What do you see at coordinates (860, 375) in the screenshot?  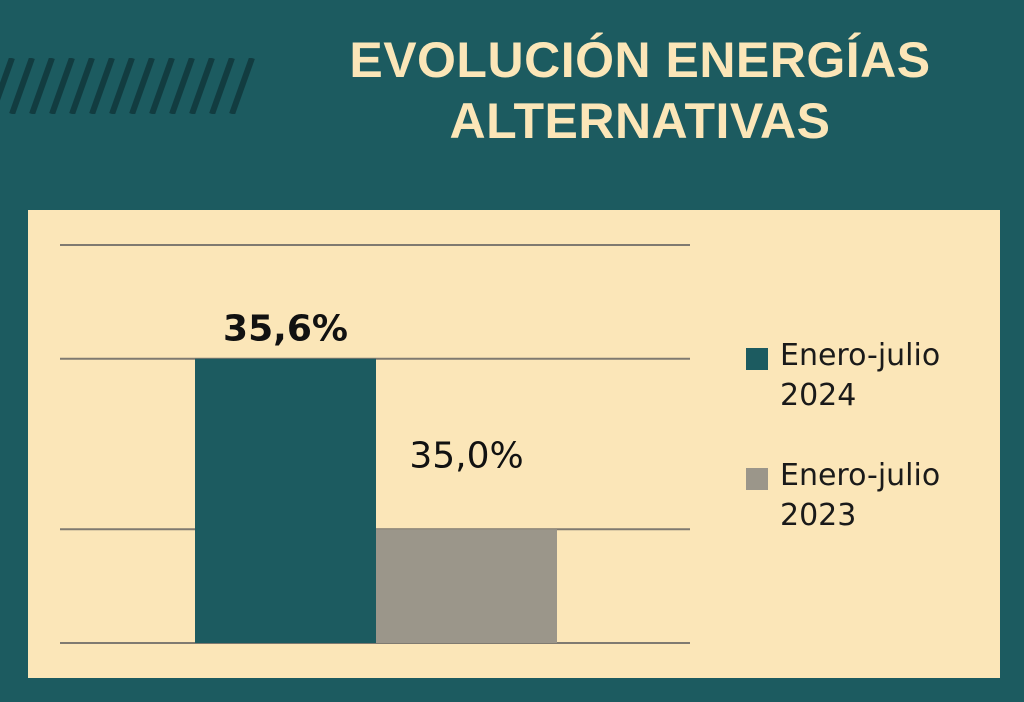 I see `legend-label-2024: Enero-julio 2024` at bounding box center [860, 375].